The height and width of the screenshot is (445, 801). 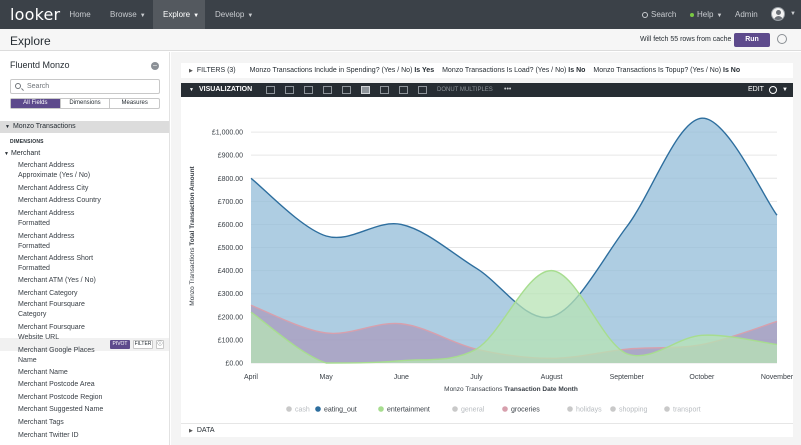 I want to click on field-search-input: Search, so click(x=85, y=86).